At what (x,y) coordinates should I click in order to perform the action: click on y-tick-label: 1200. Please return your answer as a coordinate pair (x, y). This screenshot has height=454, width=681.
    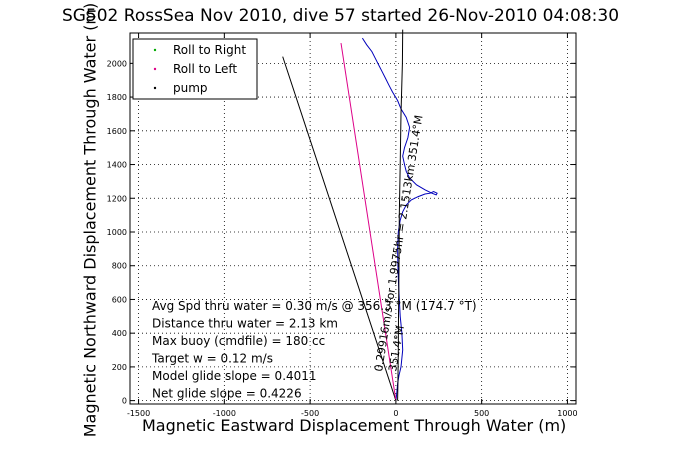
    Looking at the image, I should click on (117, 198).